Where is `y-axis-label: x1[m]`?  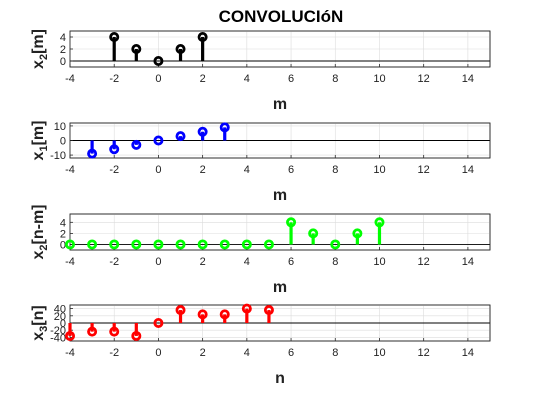 y-axis-label: x1[m] is located at coordinates (40, 141).